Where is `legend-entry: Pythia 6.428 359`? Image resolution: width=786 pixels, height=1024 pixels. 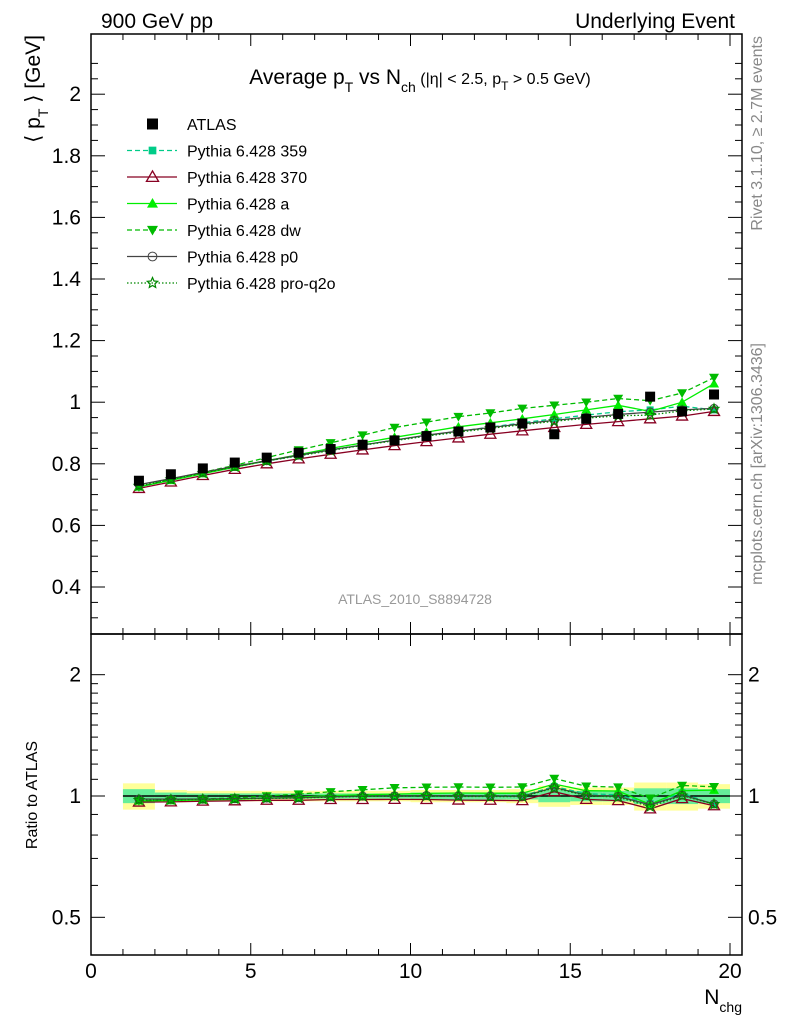 legend-entry: Pythia 6.428 359 is located at coordinates (217, 152).